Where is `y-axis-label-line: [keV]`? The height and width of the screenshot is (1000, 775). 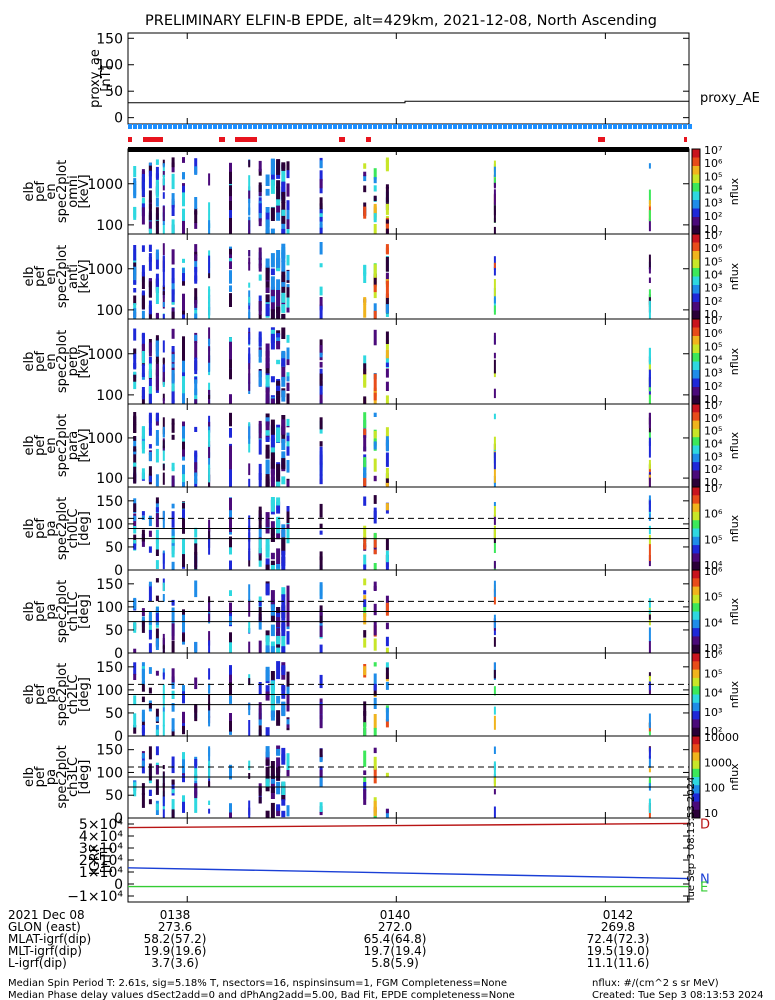 y-axis-label-line: [keV] is located at coordinates (84, 276).